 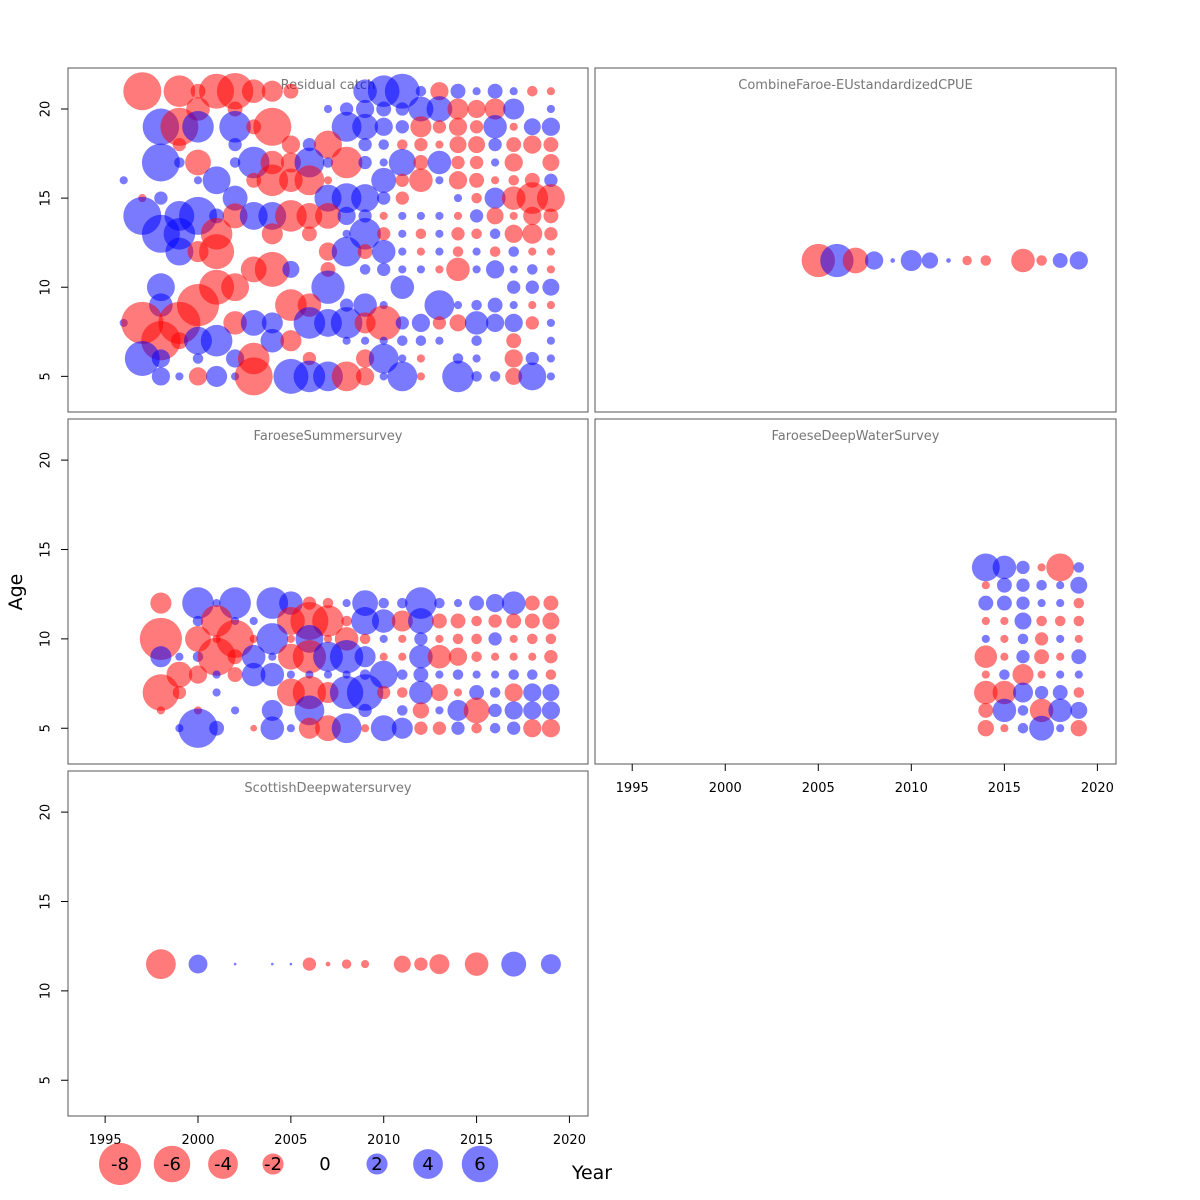 What do you see at coordinates (46, 901) in the screenshot?
I see `y-tick-label: 15` at bounding box center [46, 901].